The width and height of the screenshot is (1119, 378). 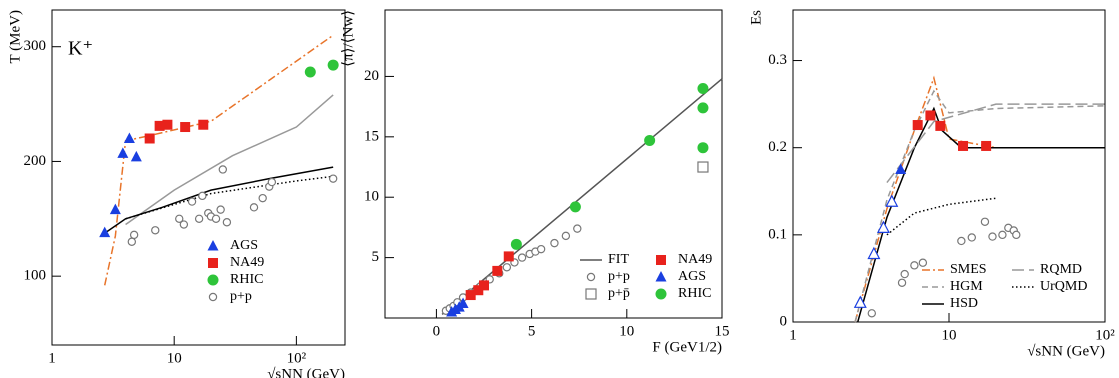 What do you see at coordinates (532, 331) in the screenshot?
I see `x-tick-label: 5` at bounding box center [532, 331].